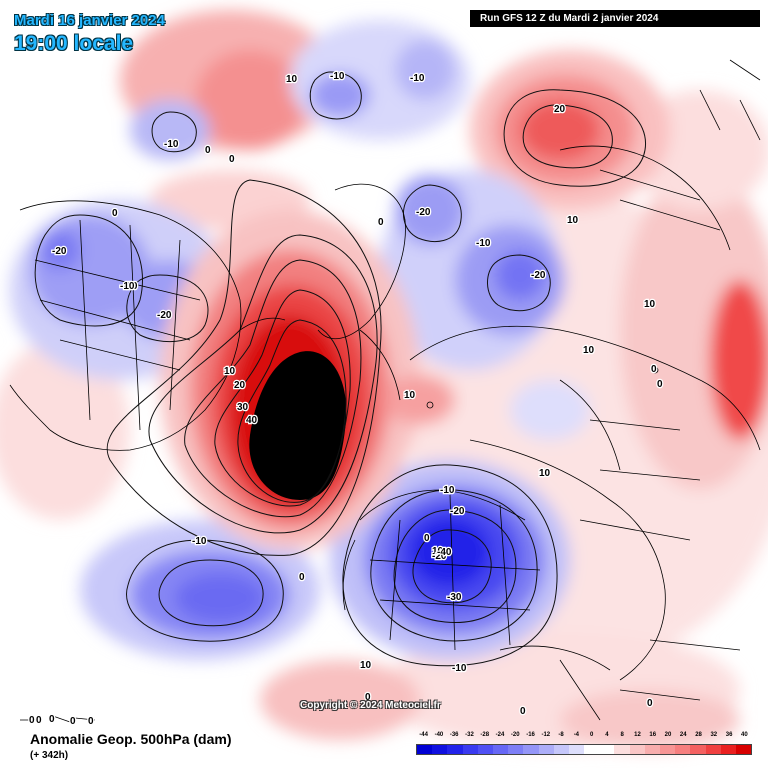  I want to click on color-scale-label: 20, so click(668, 735).